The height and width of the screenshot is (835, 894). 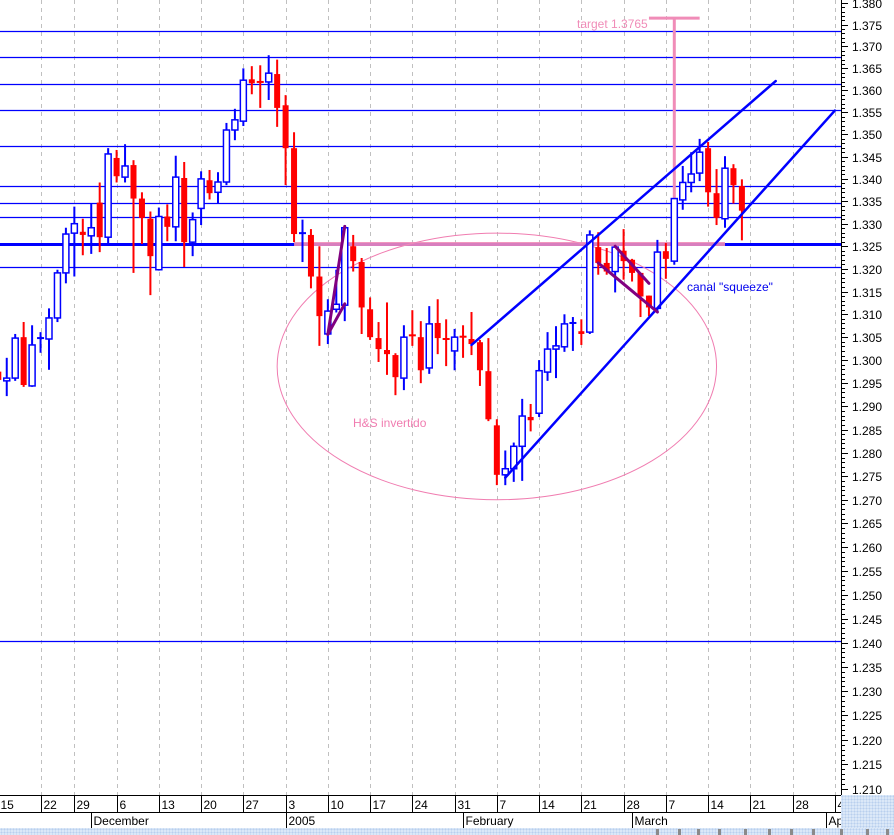 What do you see at coordinates (121, 821) in the screenshot?
I see `x-month-label: December` at bounding box center [121, 821].